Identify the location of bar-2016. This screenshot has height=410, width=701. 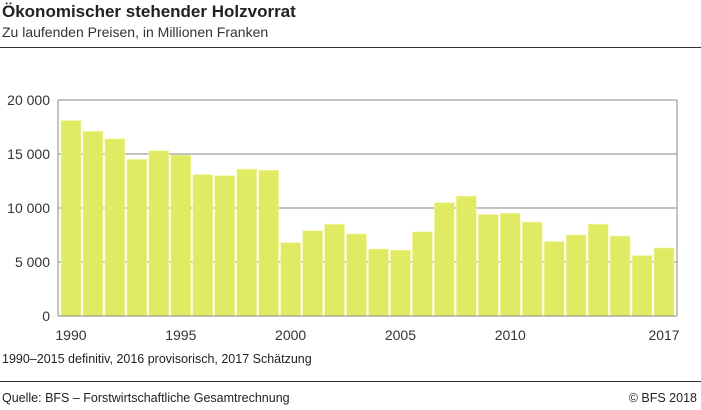
(642, 286).